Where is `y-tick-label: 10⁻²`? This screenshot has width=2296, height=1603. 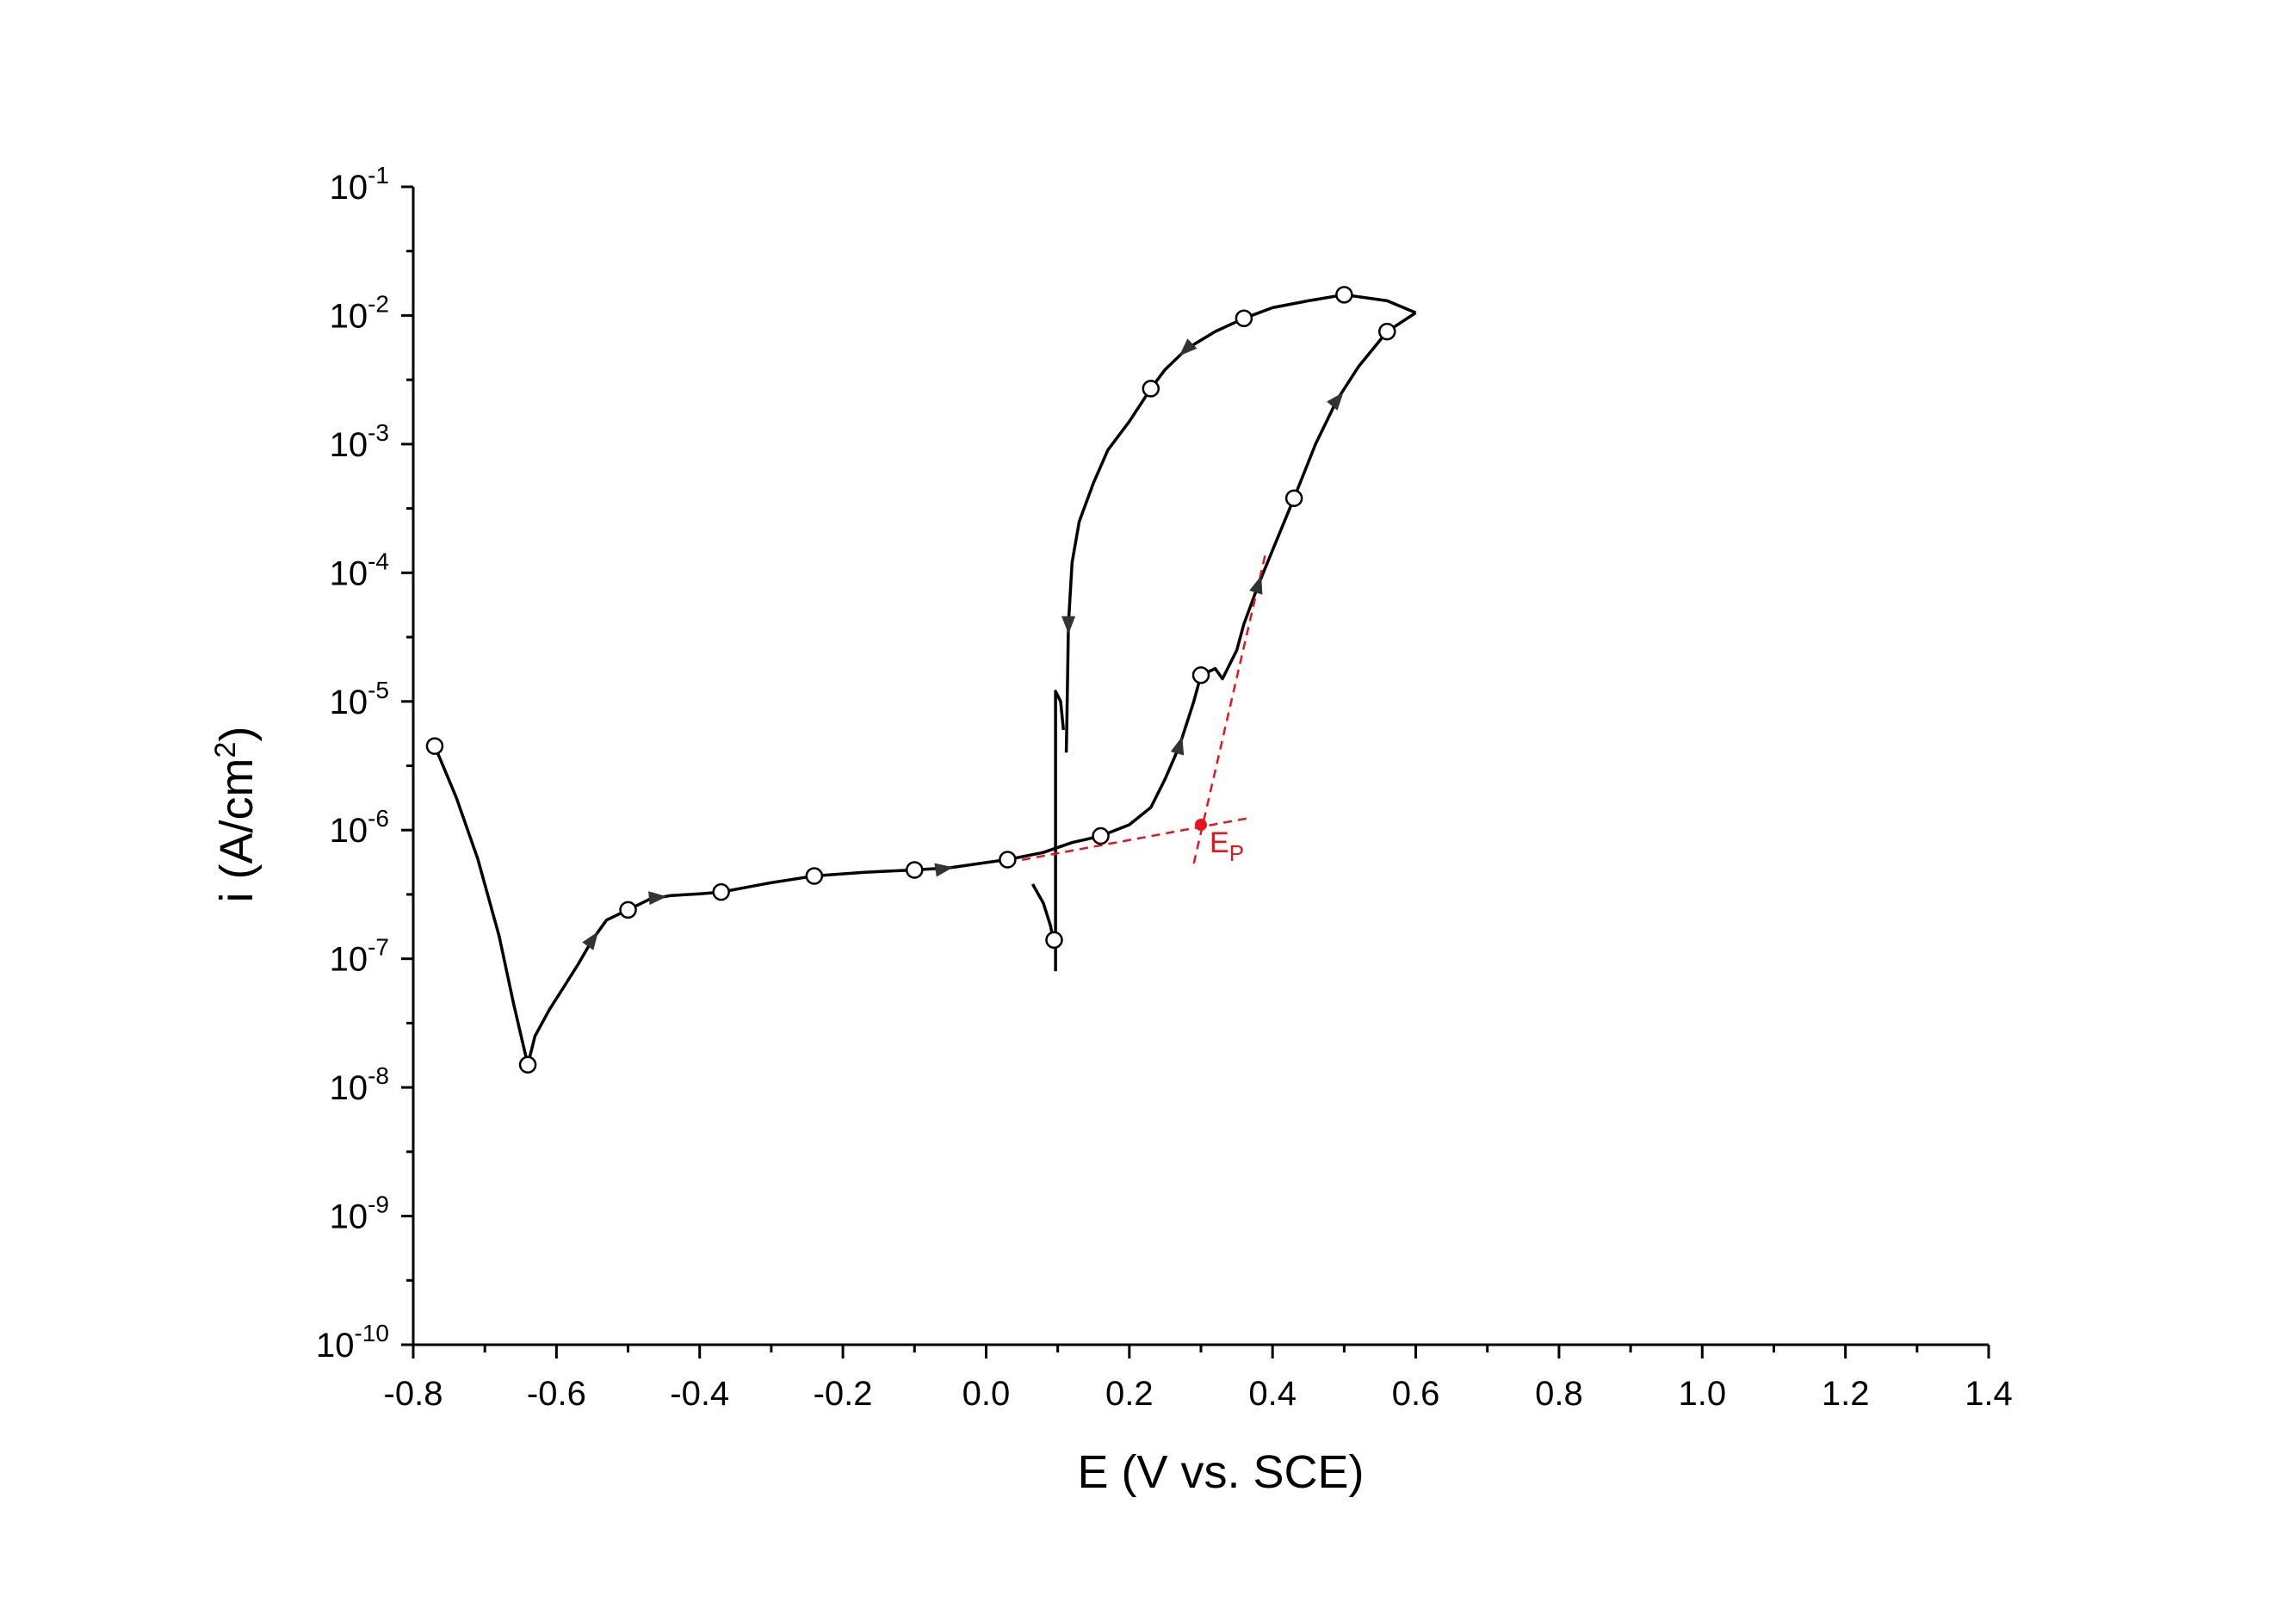
y-tick-label: 10⁻² is located at coordinates (359, 312).